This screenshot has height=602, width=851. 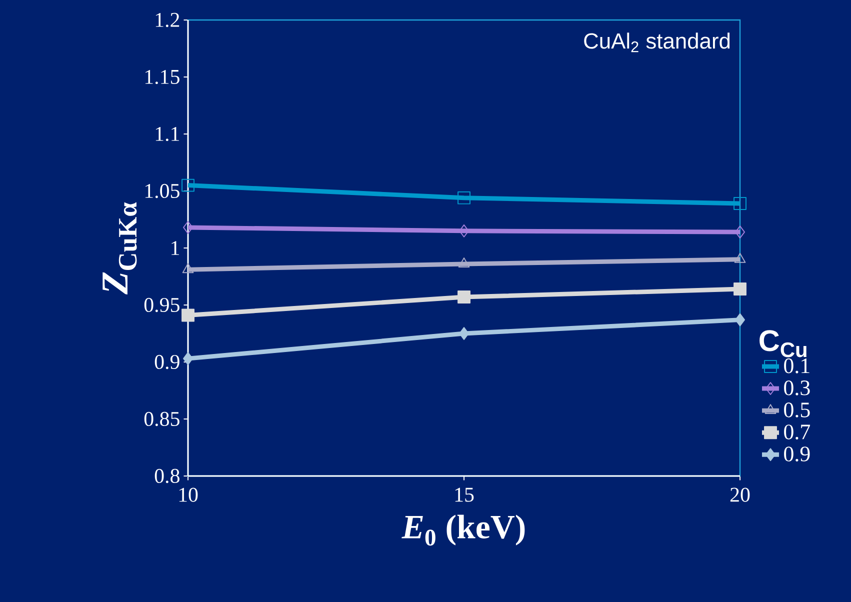 What do you see at coordinates (463, 530) in the screenshot?
I see `x-axis-title: E$_{0}$ (keV)` at bounding box center [463, 530].